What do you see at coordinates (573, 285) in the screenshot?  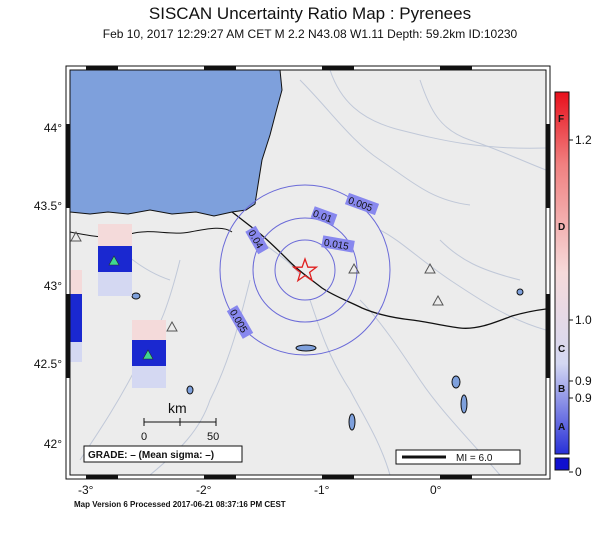 I see `colorbar: F D C B A 1.2 1.0 0.9 0.9 0` at bounding box center [573, 285].